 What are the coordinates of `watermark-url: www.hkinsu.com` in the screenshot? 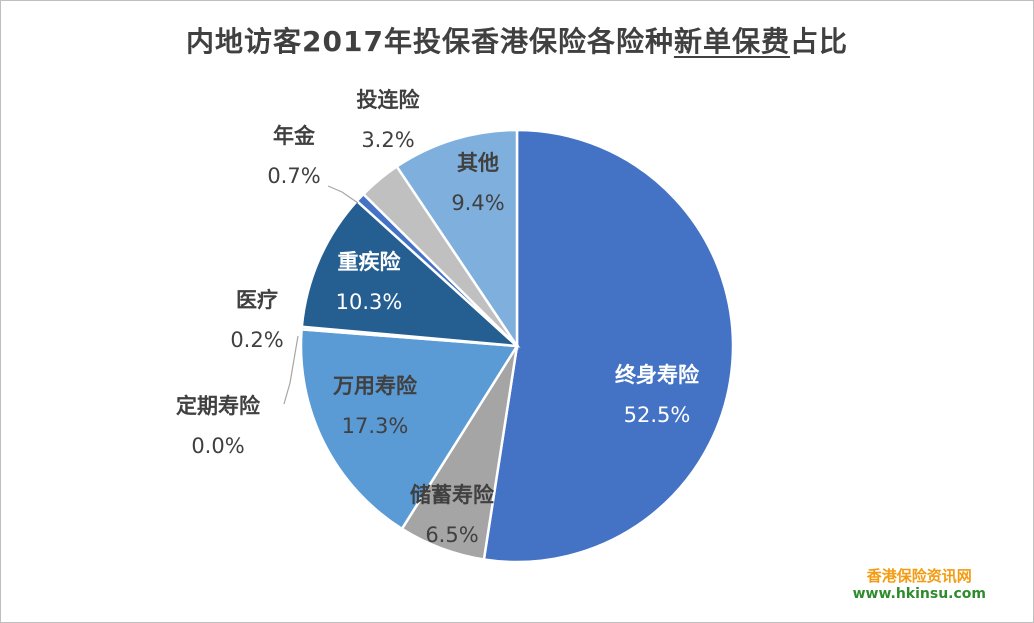 It's located at (919, 594).